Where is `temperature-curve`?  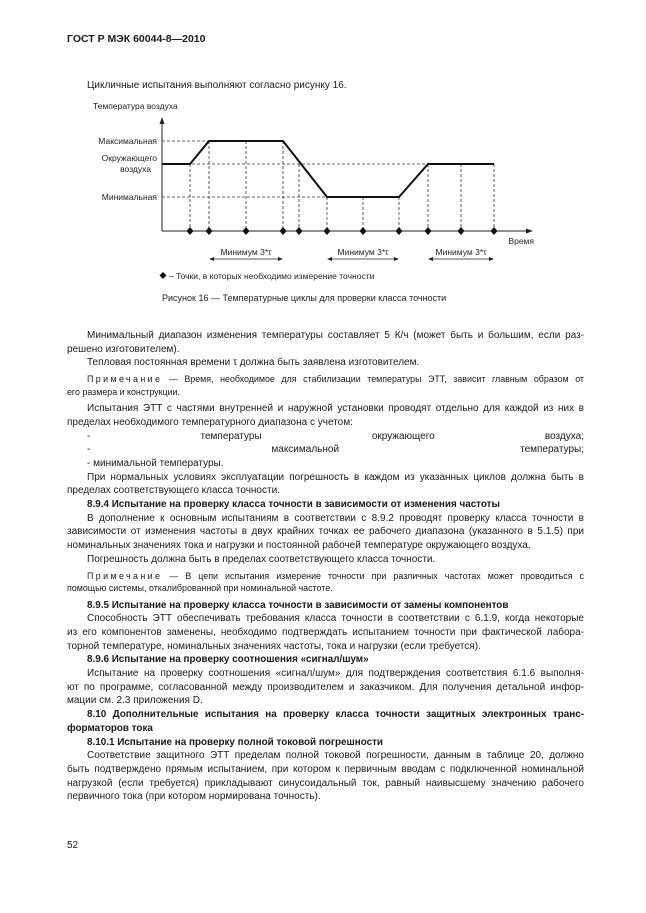
temperature-curve is located at coordinates (328, 169).